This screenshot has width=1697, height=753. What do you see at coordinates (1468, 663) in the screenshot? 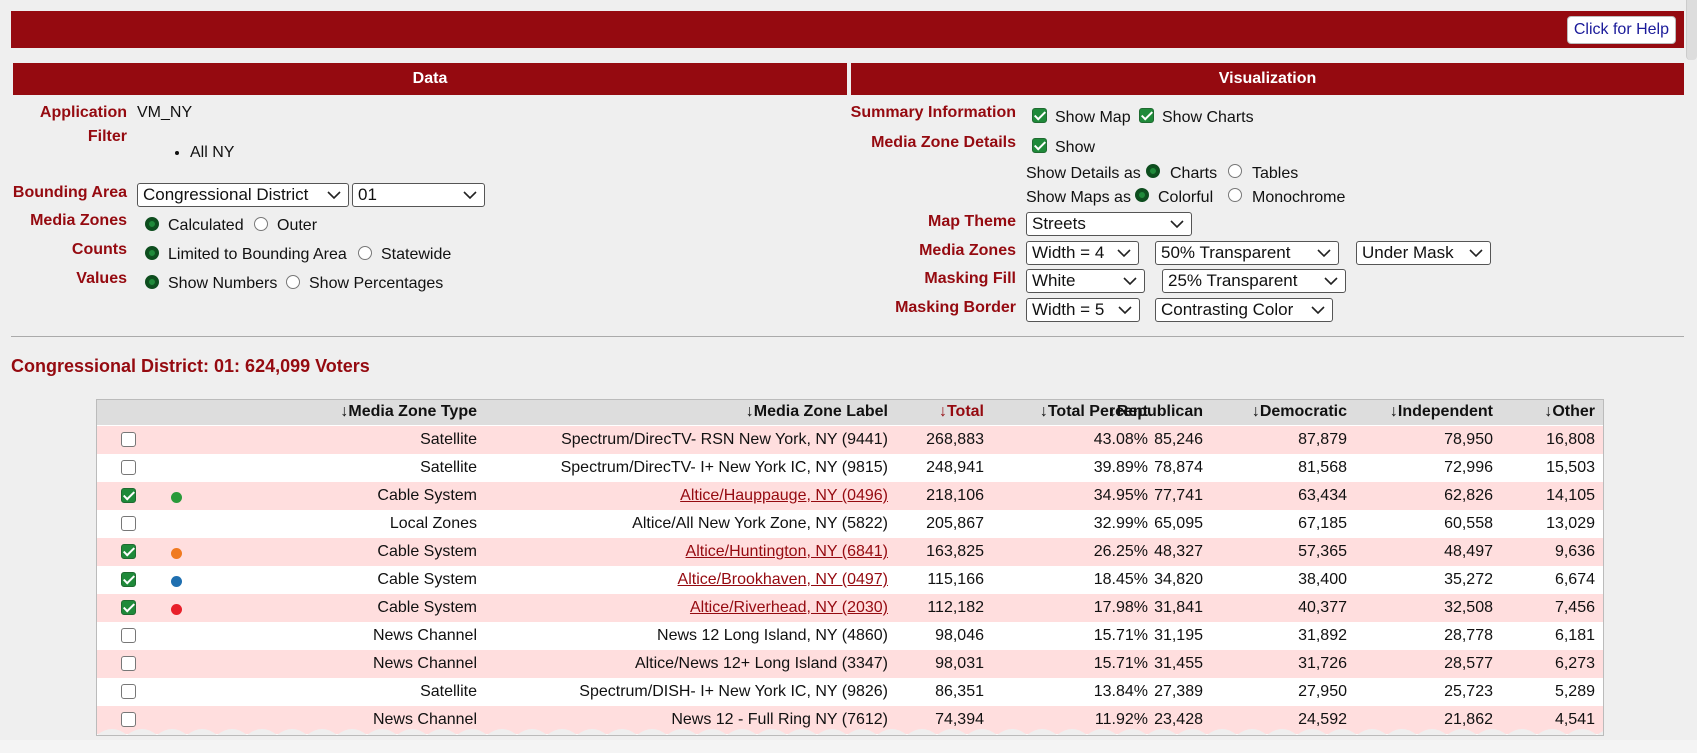
I see `cell-ind: 28,577` at bounding box center [1468, 663].